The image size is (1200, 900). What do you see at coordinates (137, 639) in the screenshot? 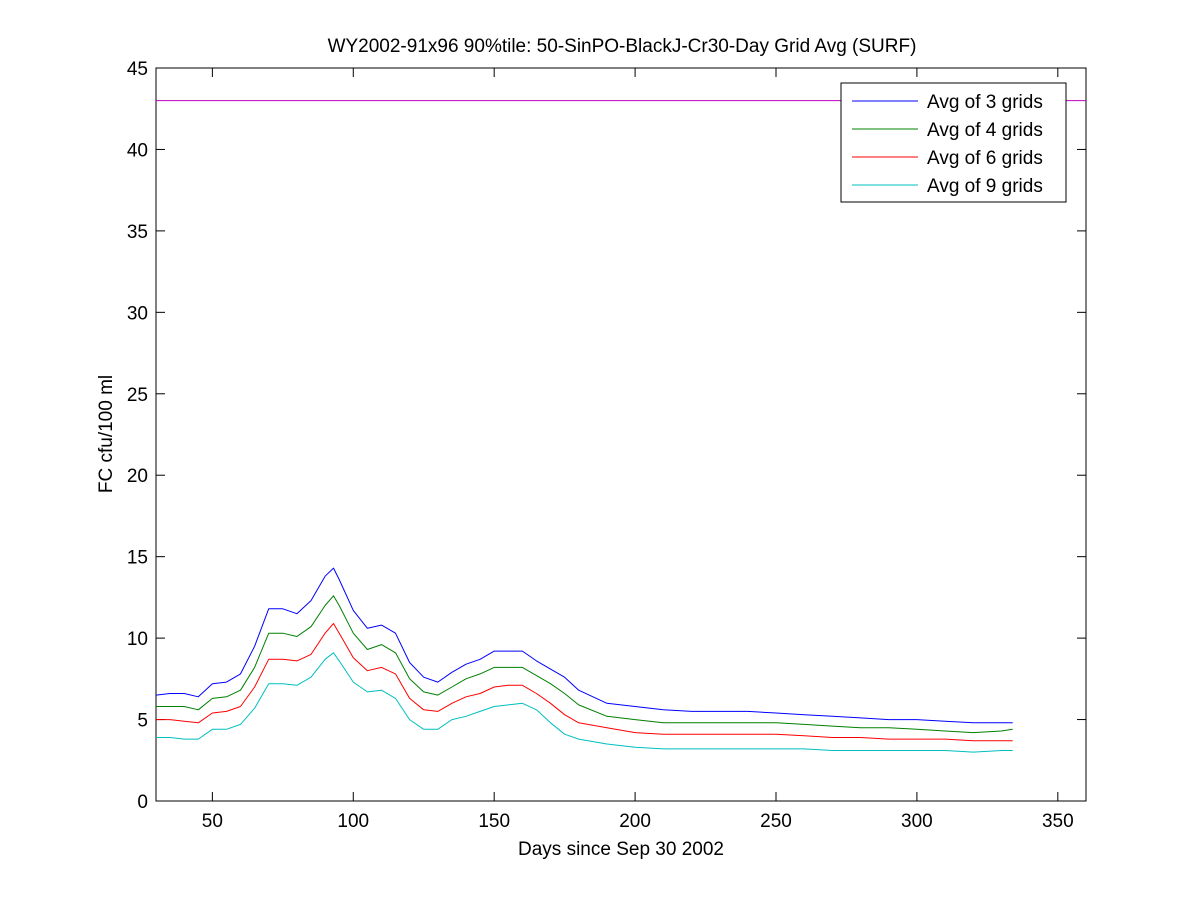
I see `y-tick-label: 10` at bounding box center [137, 639].